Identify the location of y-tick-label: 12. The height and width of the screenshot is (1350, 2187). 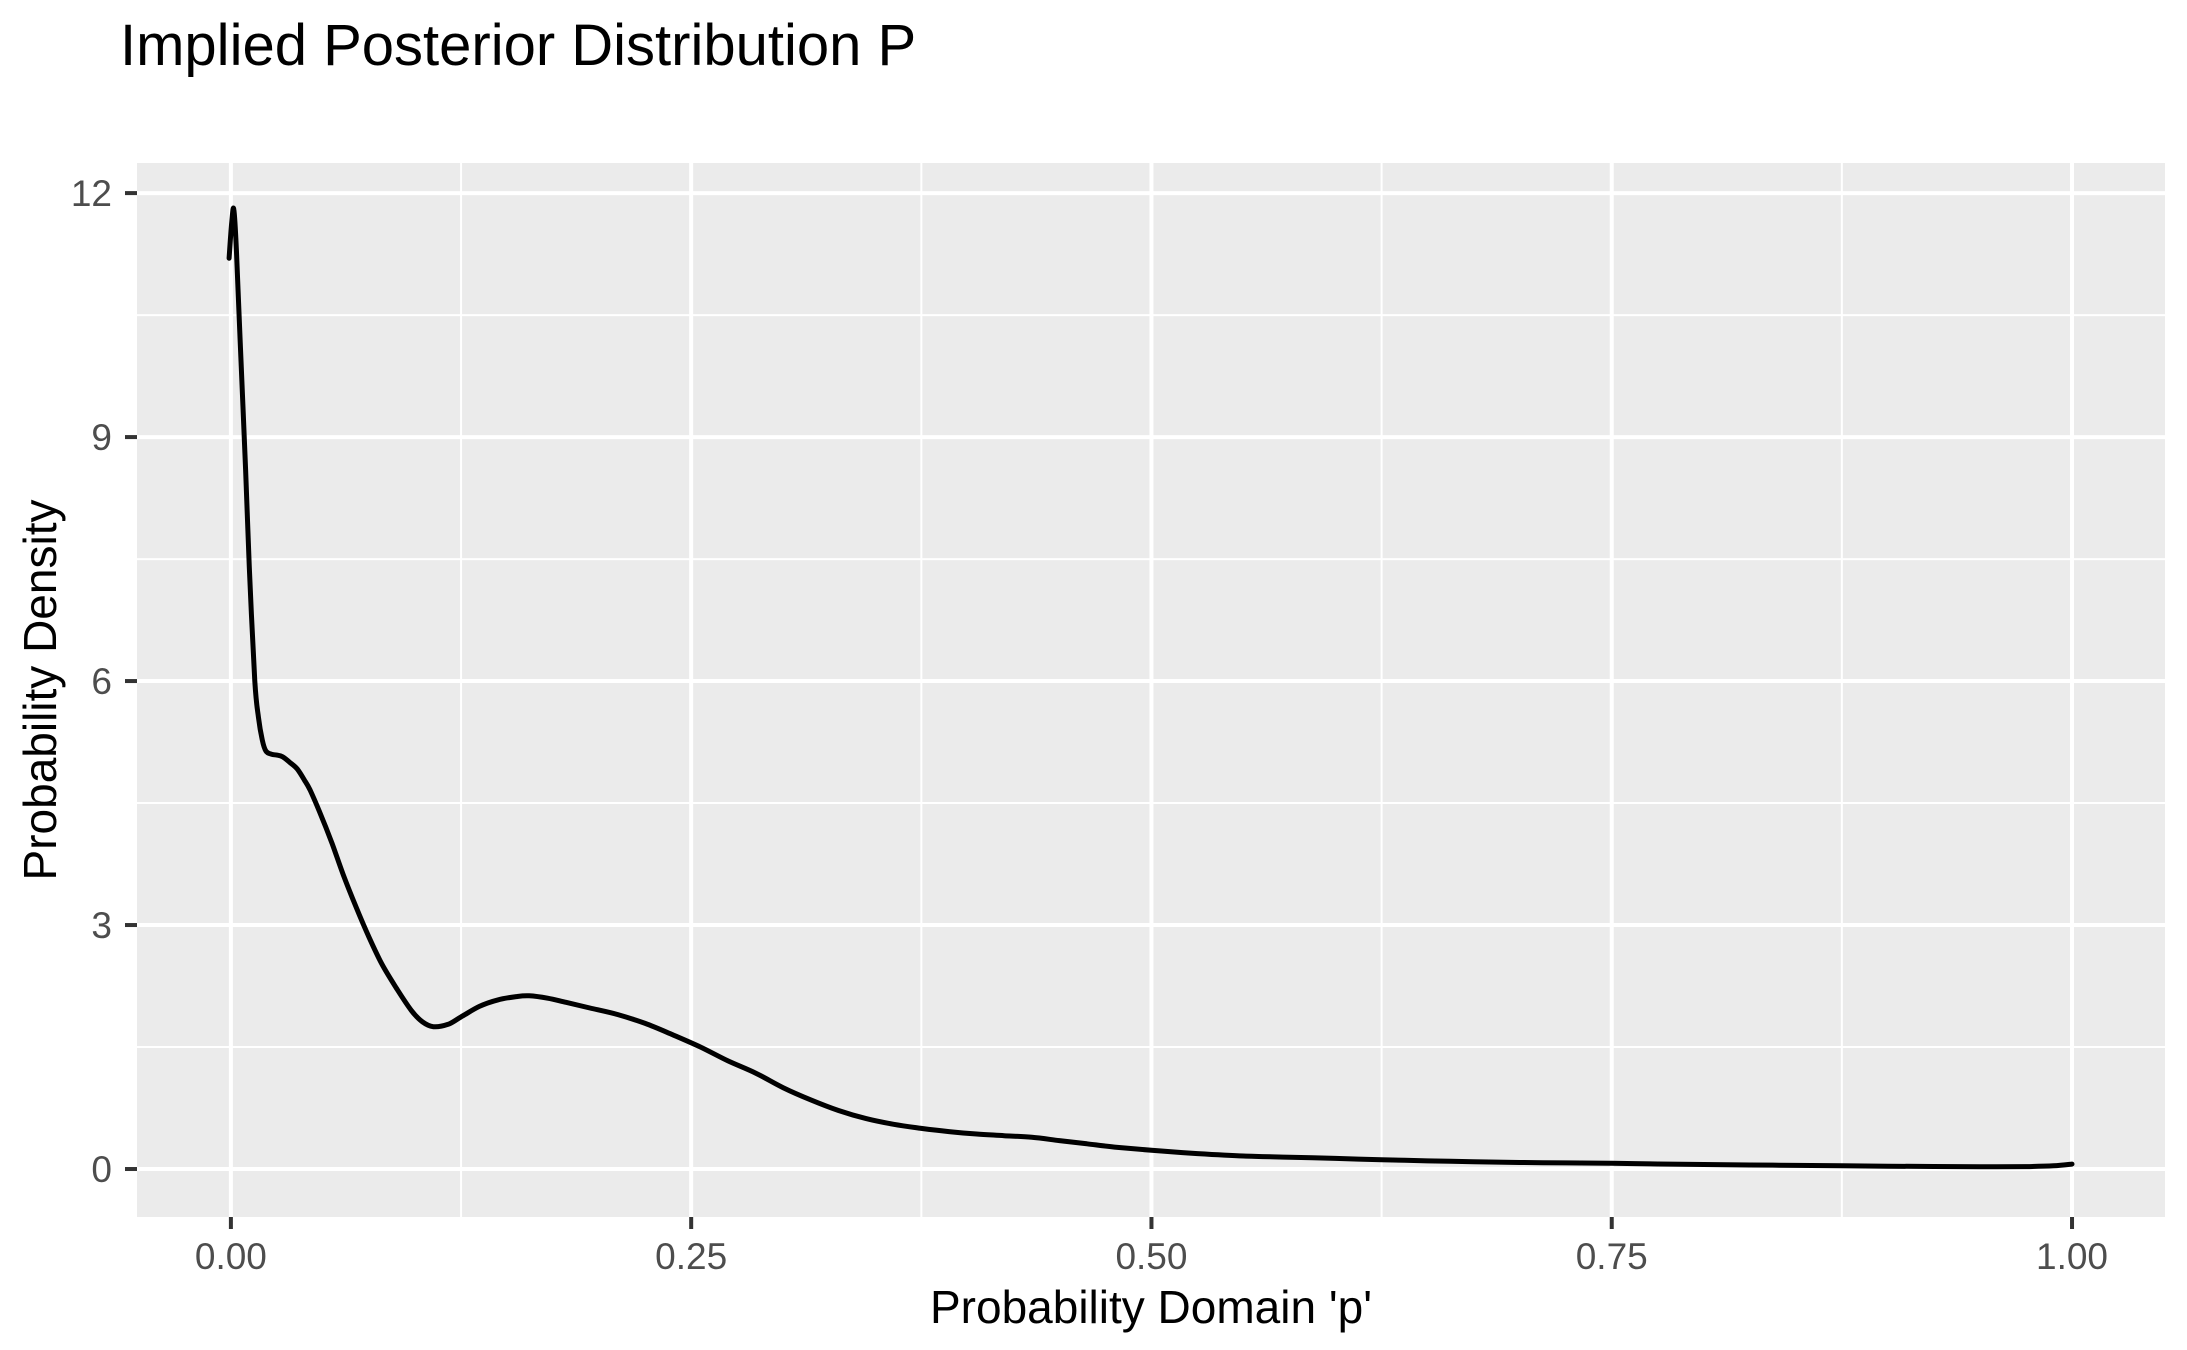
(91, 193).